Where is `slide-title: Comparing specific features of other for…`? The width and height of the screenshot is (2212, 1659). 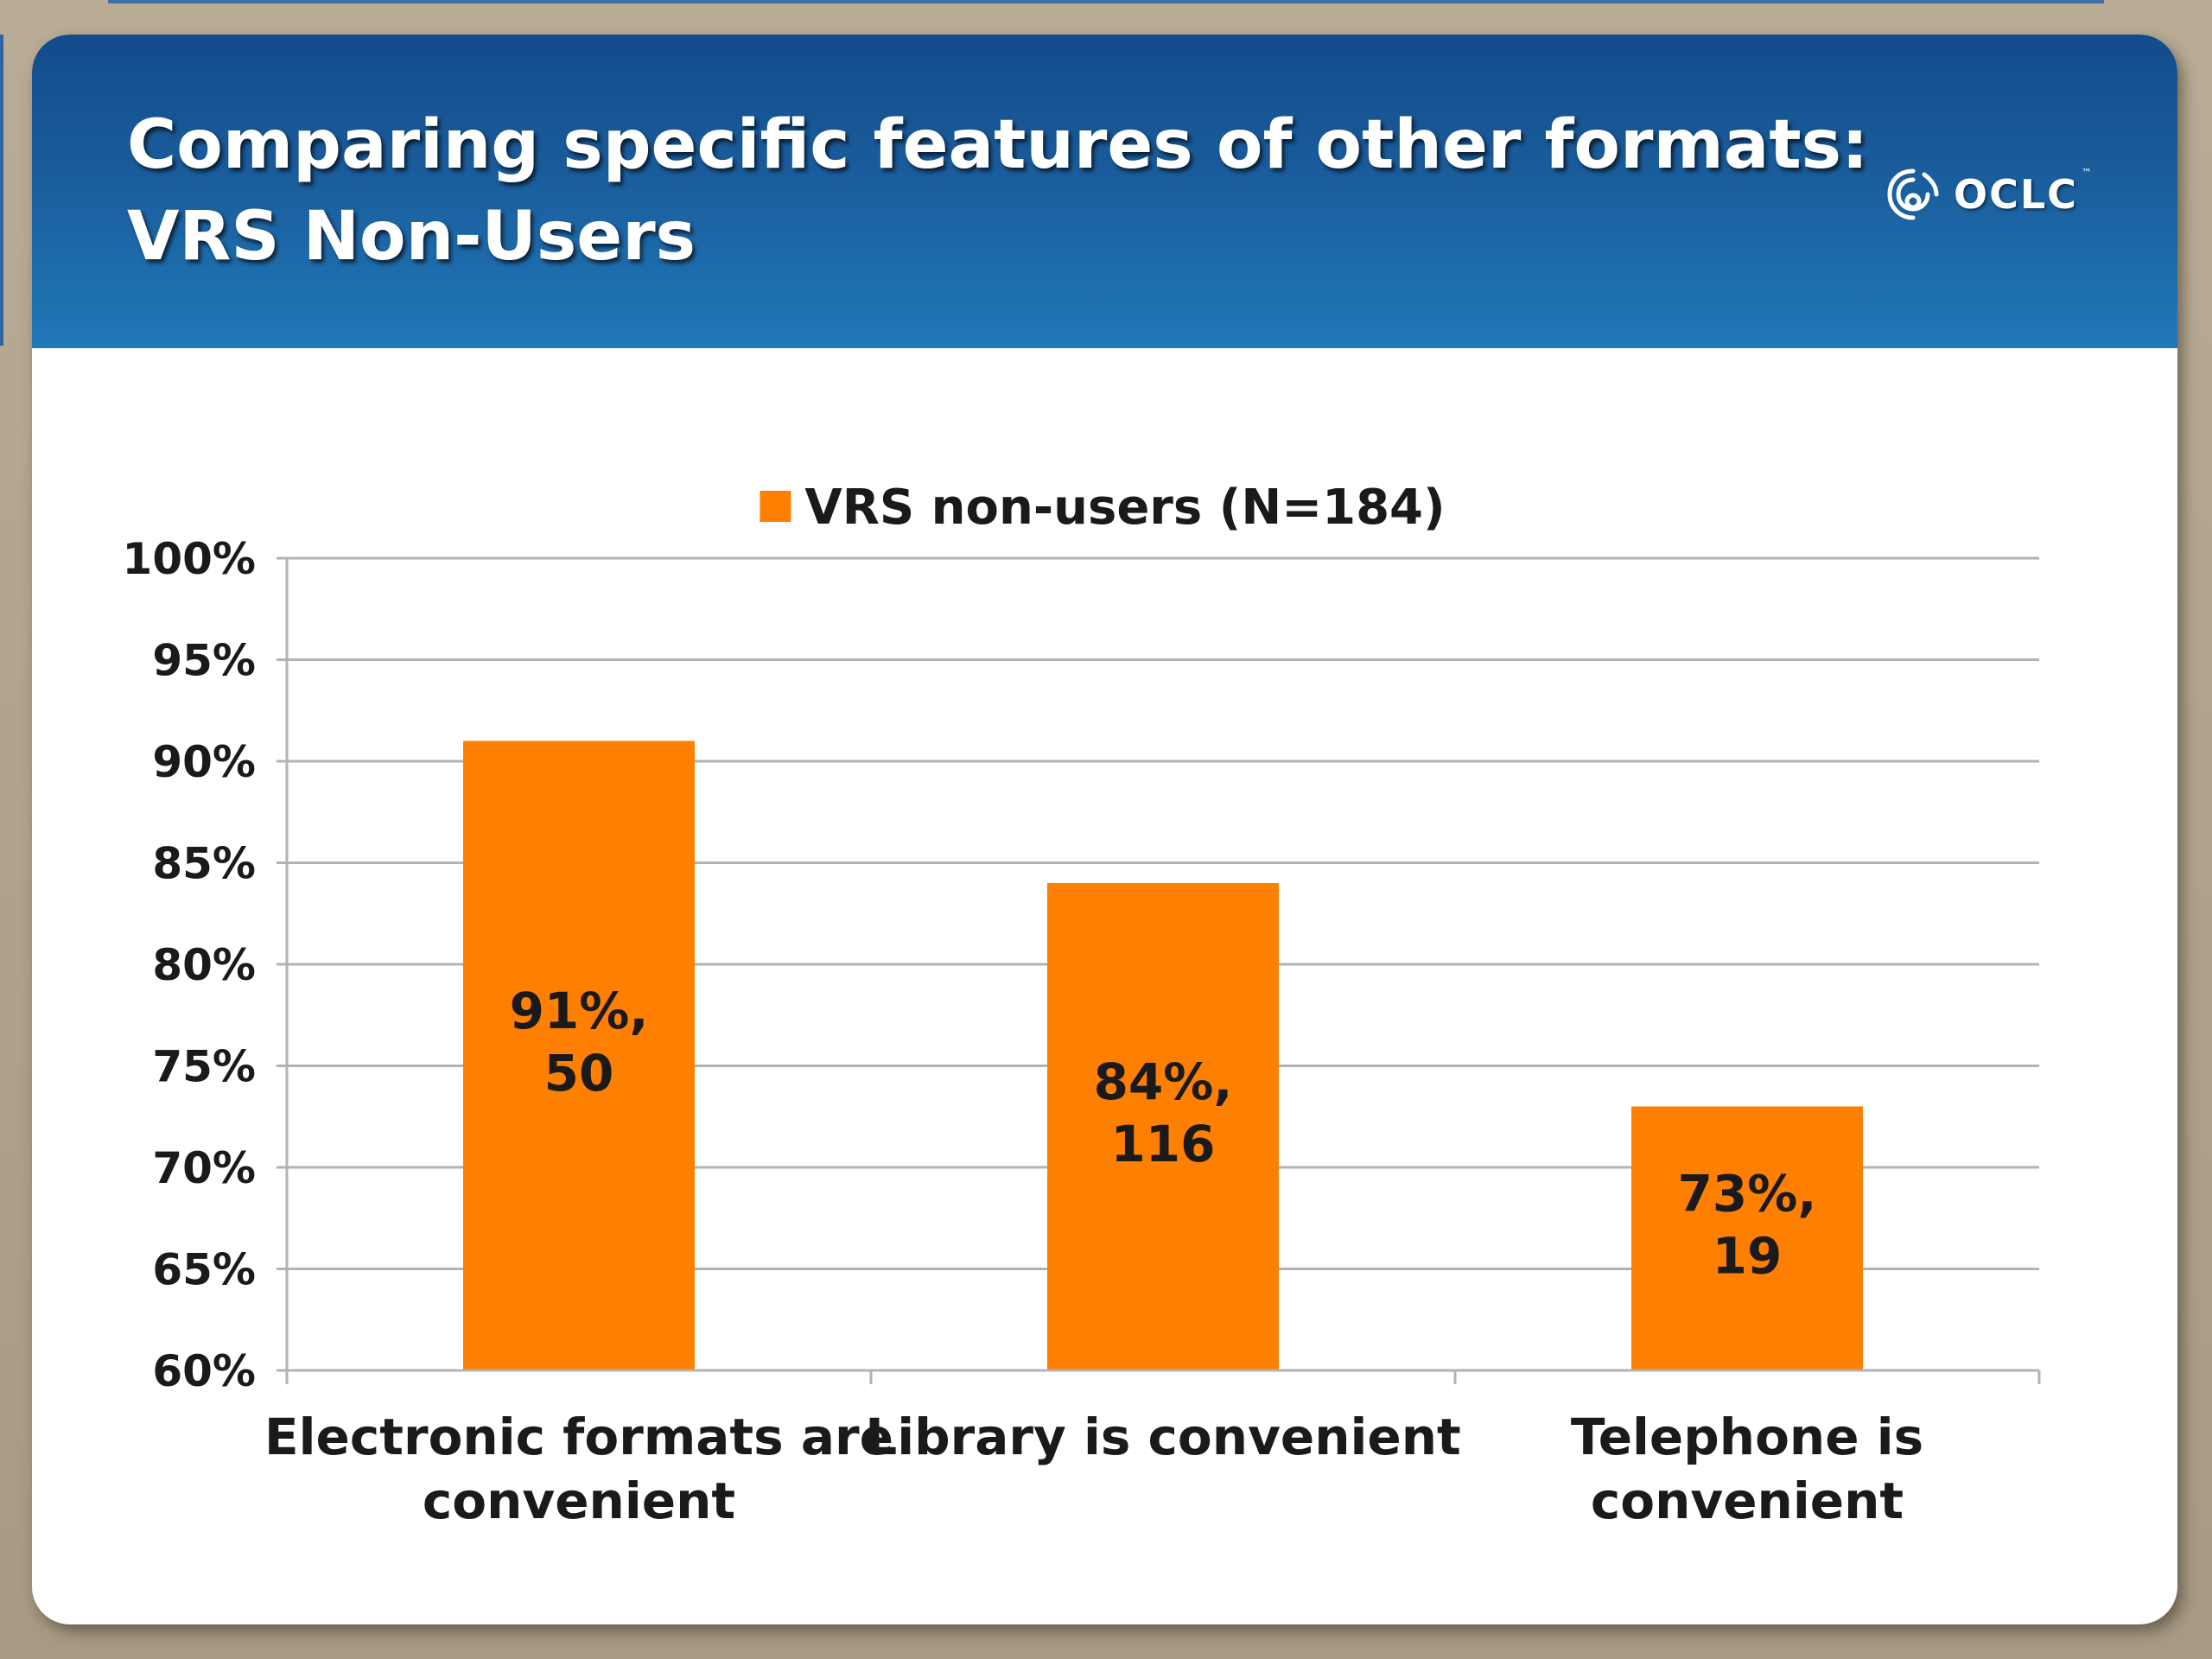 slide-title: Comparing specific features of other for… is located at coordinates (998, 191).